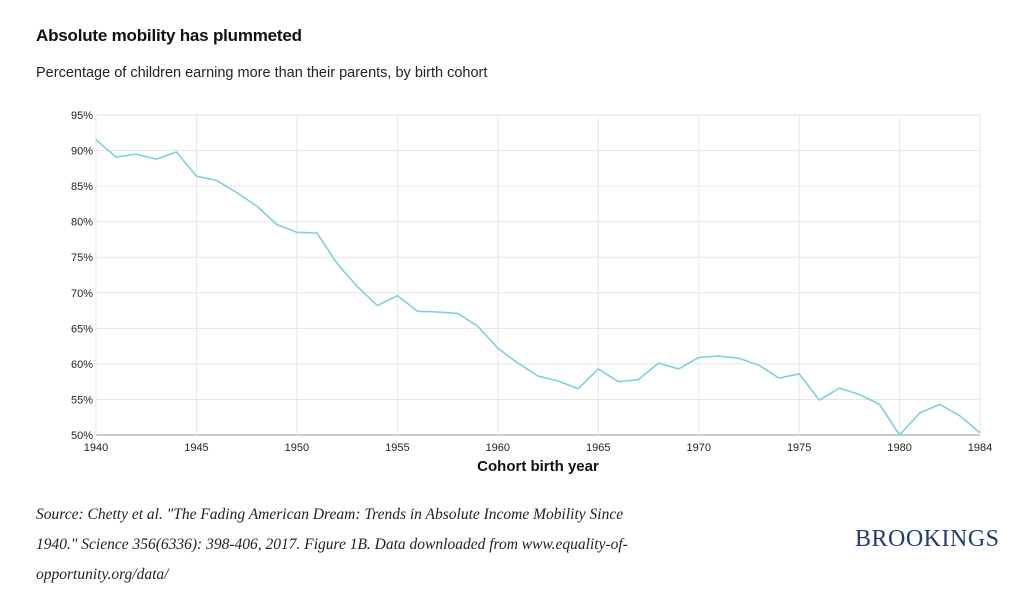  I want to click on y-axis-ticks: 50% 55% 60% 65% 70% 75% 80% 85% 90% 95%, so click(82, 276).